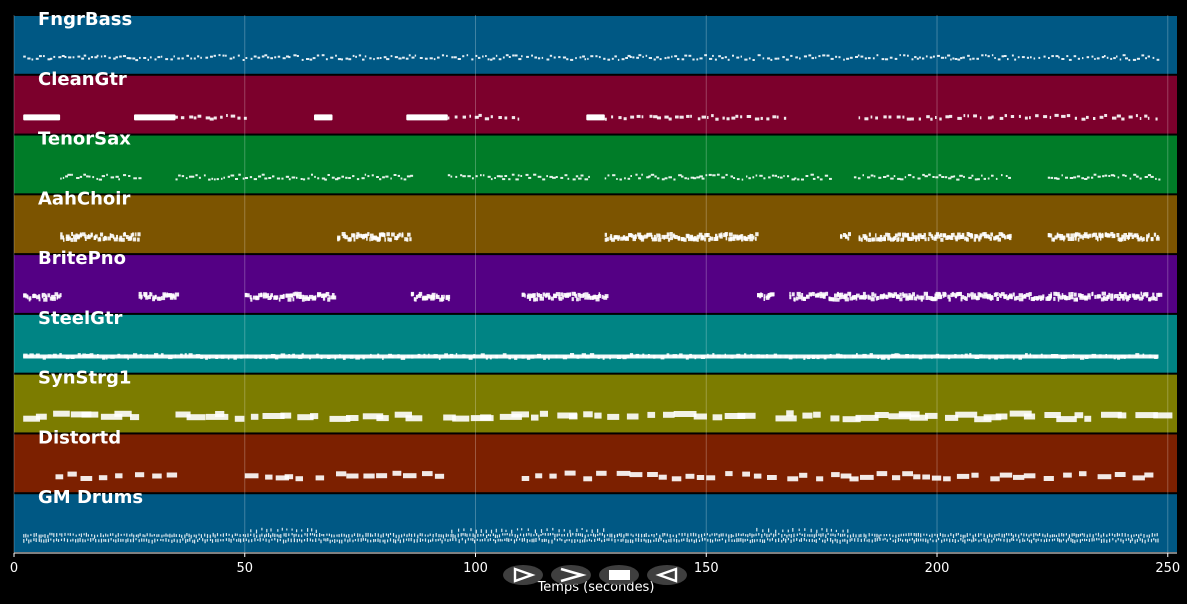  What do you see at coordinates (84, 378) in the screenshot?
I see `track-label-synstrg1: SynStrg1` at bounding box center [84, 378].